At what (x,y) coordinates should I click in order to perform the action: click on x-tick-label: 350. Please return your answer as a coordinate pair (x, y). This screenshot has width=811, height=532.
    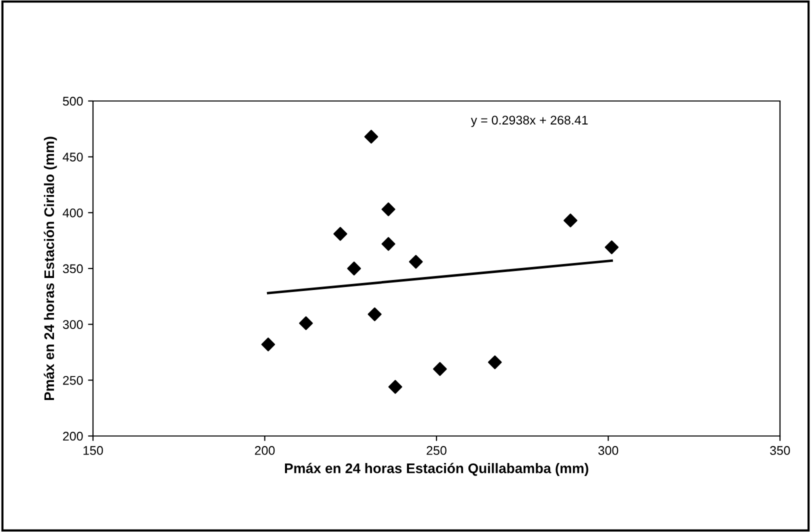
    Looking at the image, I should click on (780, 450).